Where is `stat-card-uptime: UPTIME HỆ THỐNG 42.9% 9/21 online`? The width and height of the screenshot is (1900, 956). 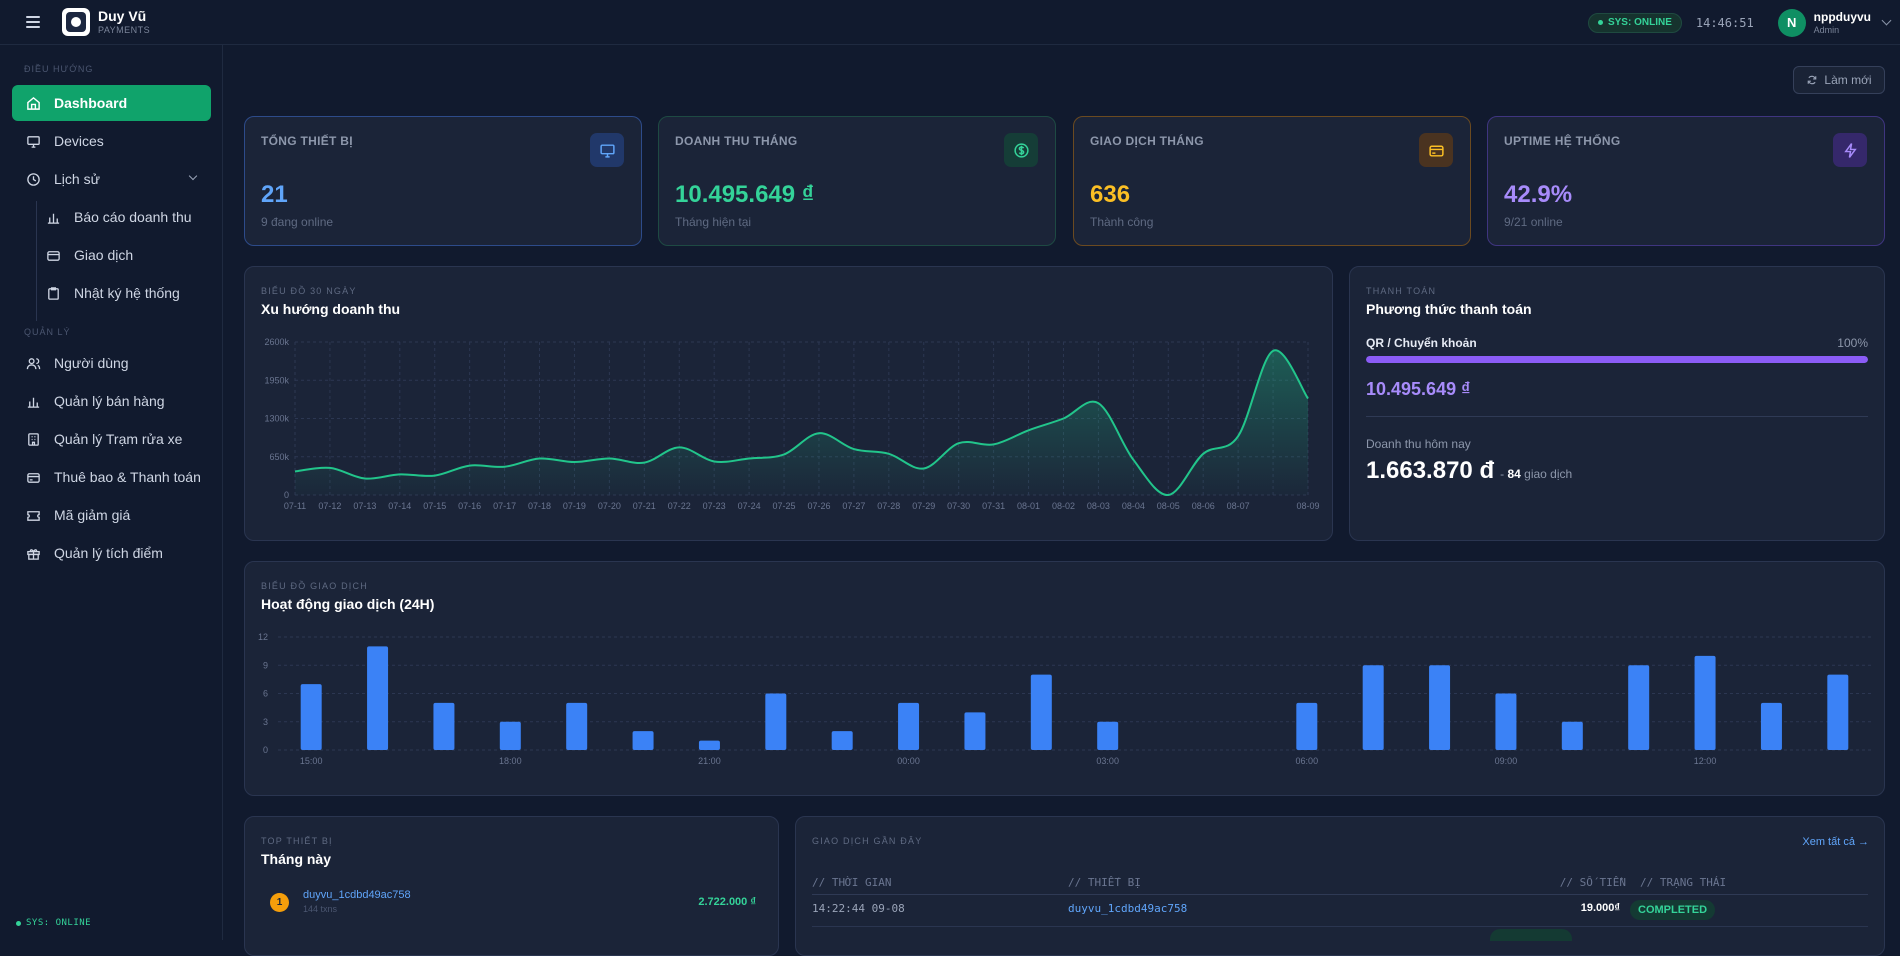 stat-card-uptime: UPTIME HỆ THỐNG 42.9% 9/21 online is located at coordinates (1686, 181).